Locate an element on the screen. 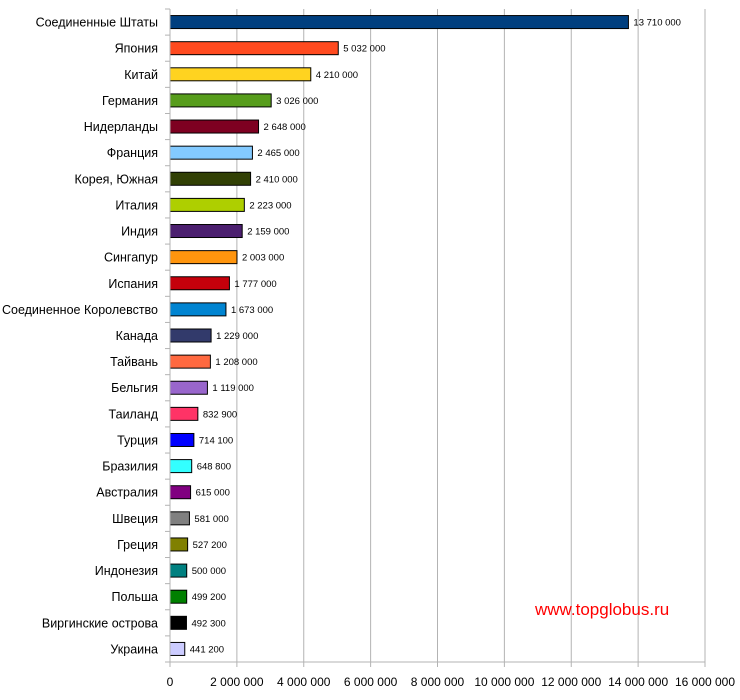 Image resolution: width=740 pixels, height=700 pixels. value-label: 492 300 is located at coordinates (208, 623).